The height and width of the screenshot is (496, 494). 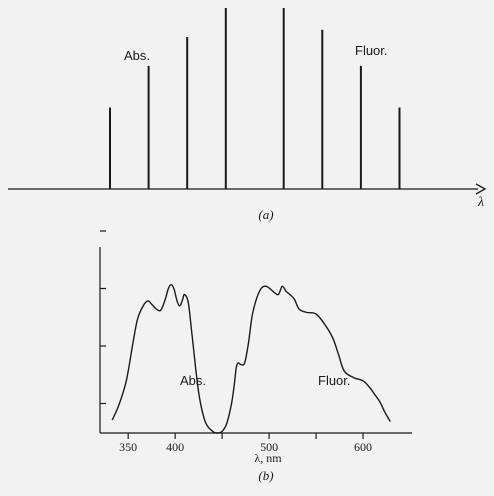 What do you see at coordinates (268, 458) in the screenshot?
I see `panel-b-xlabel: λ, nm` at bounding box center [268, 458].